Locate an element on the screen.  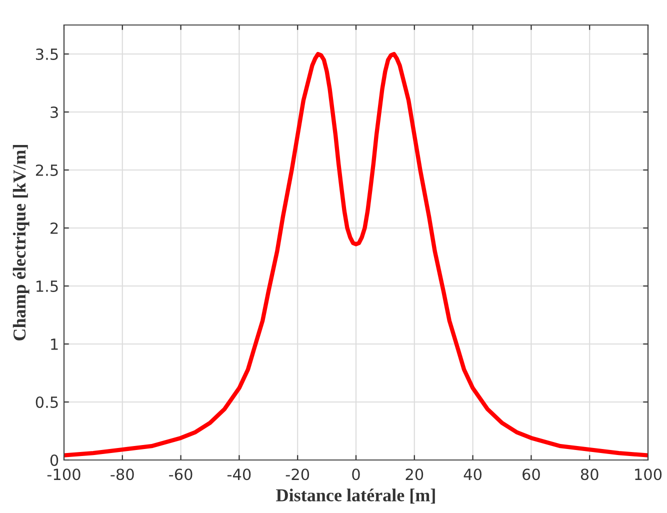
x-tick-label: 80 is located at coordinates (589, 474).